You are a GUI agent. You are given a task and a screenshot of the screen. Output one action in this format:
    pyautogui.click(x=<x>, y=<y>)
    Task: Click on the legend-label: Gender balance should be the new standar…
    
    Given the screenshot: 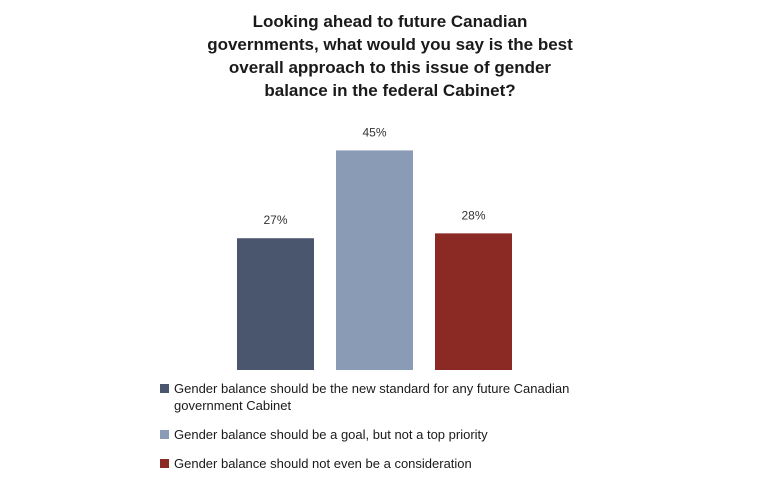 What is the action you would take?
    pyautogui.click(x=372, y=397)
    